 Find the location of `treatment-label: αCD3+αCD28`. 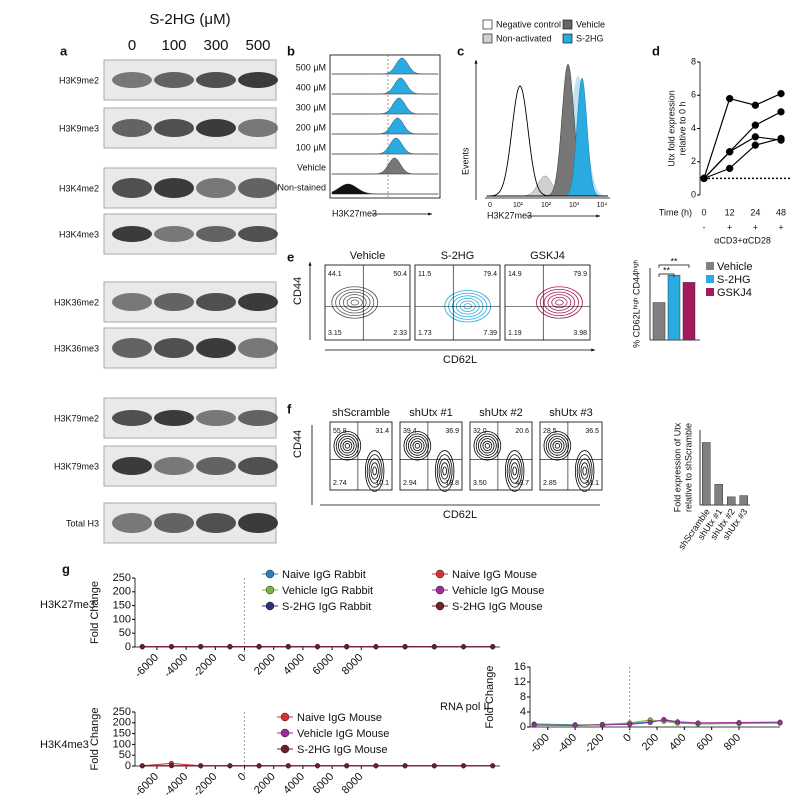

treatment-label: αCD3+αCD28 is located at coordinates (742, 240).